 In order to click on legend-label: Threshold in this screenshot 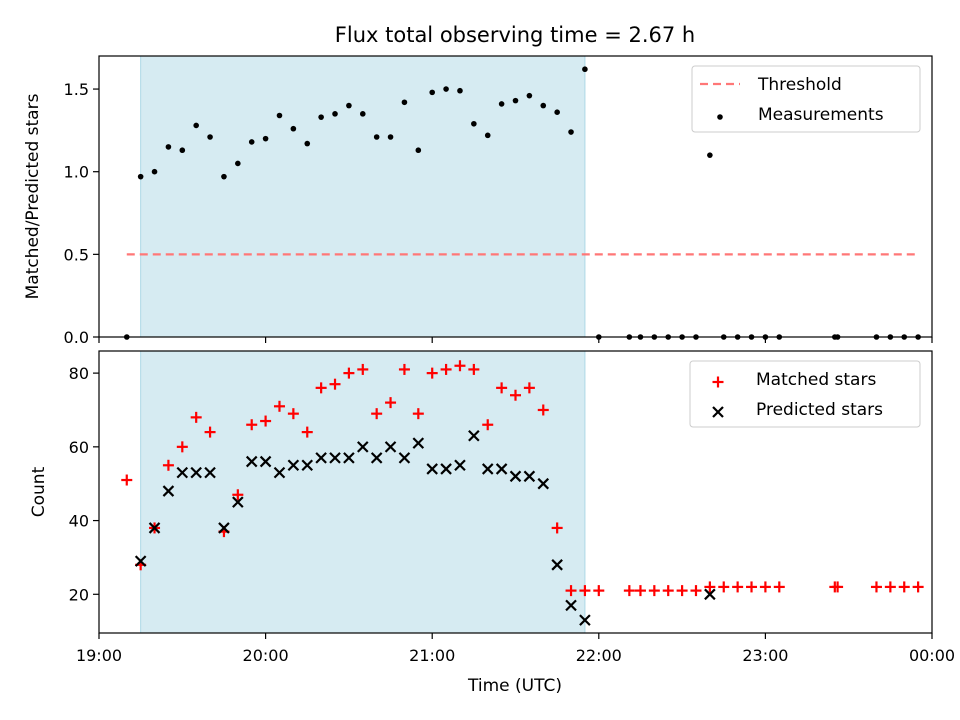, I will do `click(799, 85)`.